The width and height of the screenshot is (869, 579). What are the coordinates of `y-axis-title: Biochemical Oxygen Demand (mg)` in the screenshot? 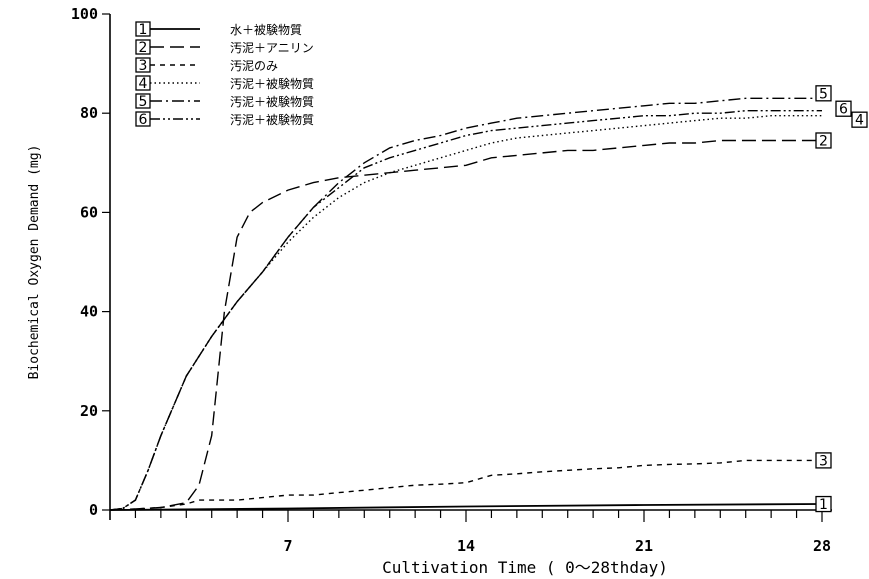 It's located at (34, 262).